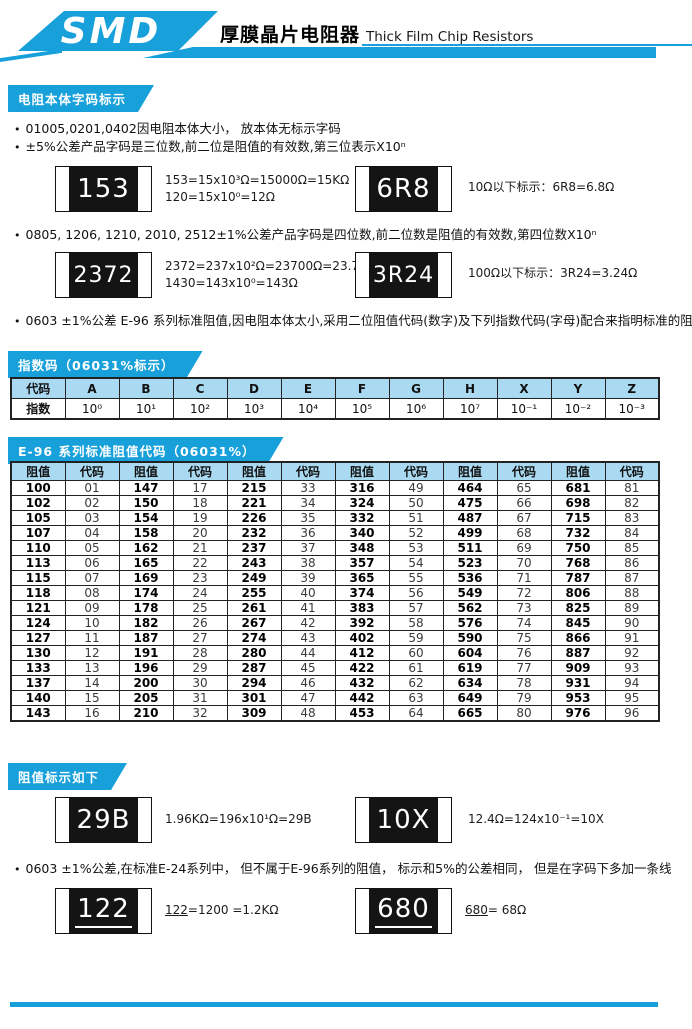 Image resolution: width=692 pixels, height=1029 pixels. I want to click on e96-value-cell: 110, so click(38, 548).